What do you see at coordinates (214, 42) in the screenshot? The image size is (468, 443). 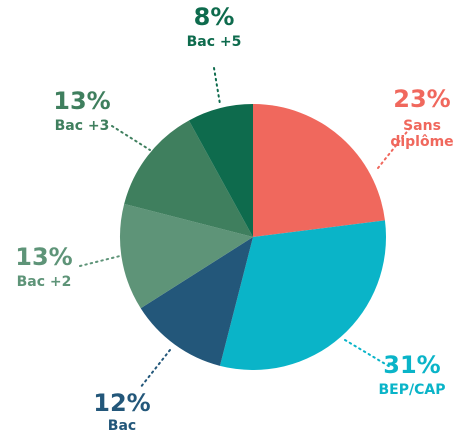 I see `category-label: Bac +5` at bounding box center [214, 42].